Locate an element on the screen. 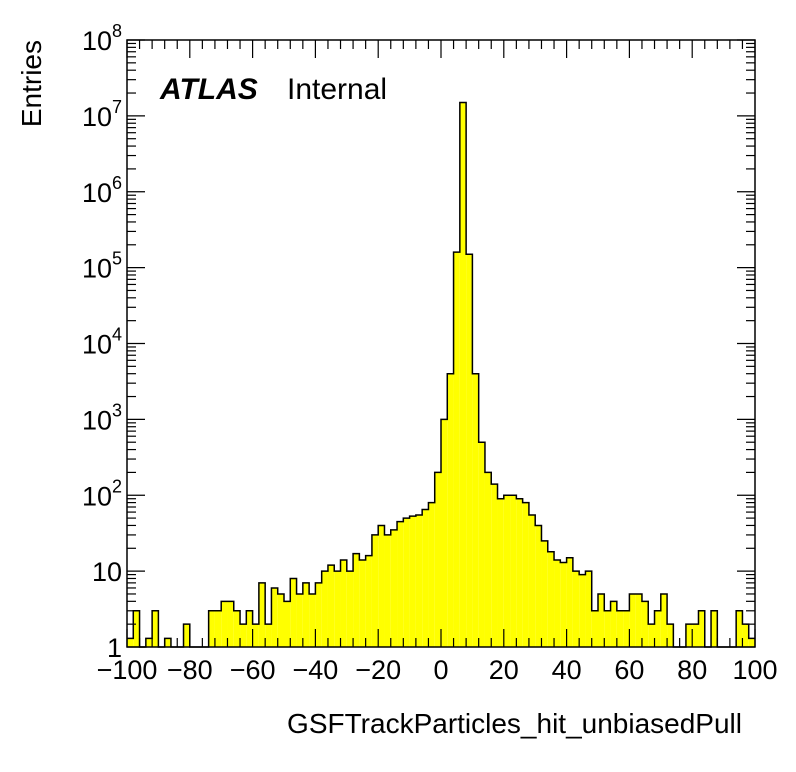 Image resolution: width=796 pixels, height=772 pixels. x-tick-label: −100 is located at coordinates (127, 670).